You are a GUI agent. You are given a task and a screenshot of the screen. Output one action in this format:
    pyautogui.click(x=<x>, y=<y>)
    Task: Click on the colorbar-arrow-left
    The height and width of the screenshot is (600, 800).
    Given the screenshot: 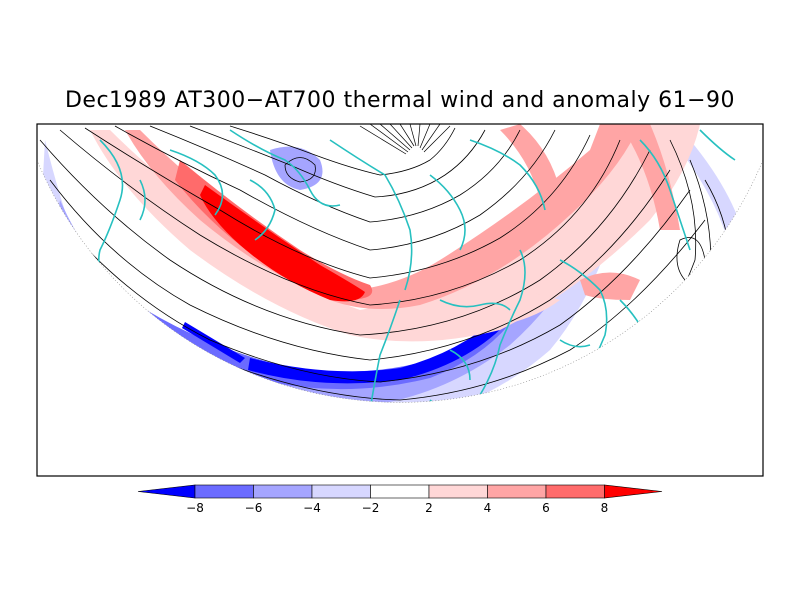 What is the action you would take?
    pyautogui.click(x=166, y=491)
    